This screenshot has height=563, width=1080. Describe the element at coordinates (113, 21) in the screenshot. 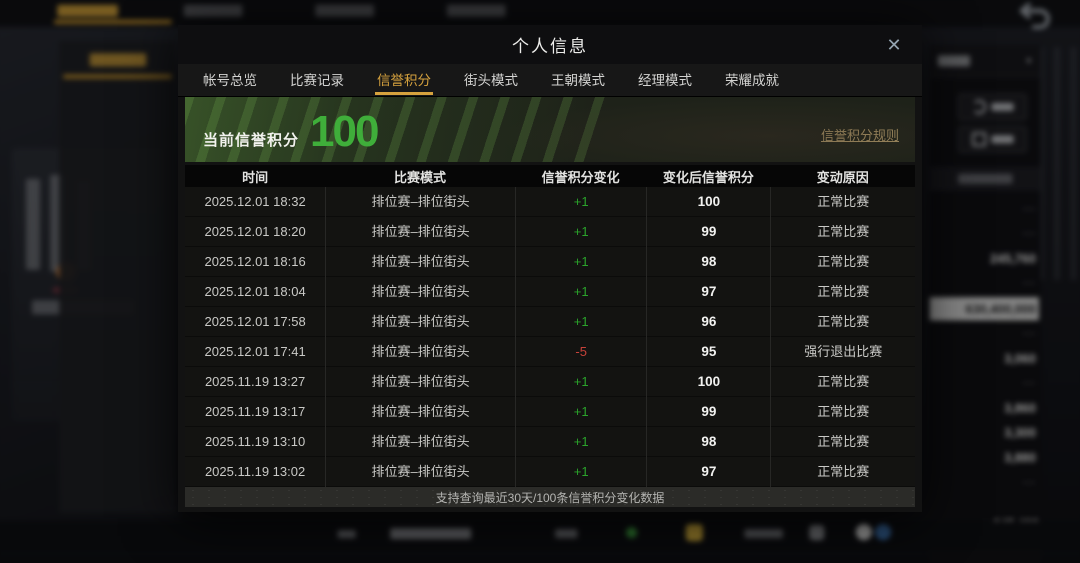

I see `top-nav-active-underline` at that location.